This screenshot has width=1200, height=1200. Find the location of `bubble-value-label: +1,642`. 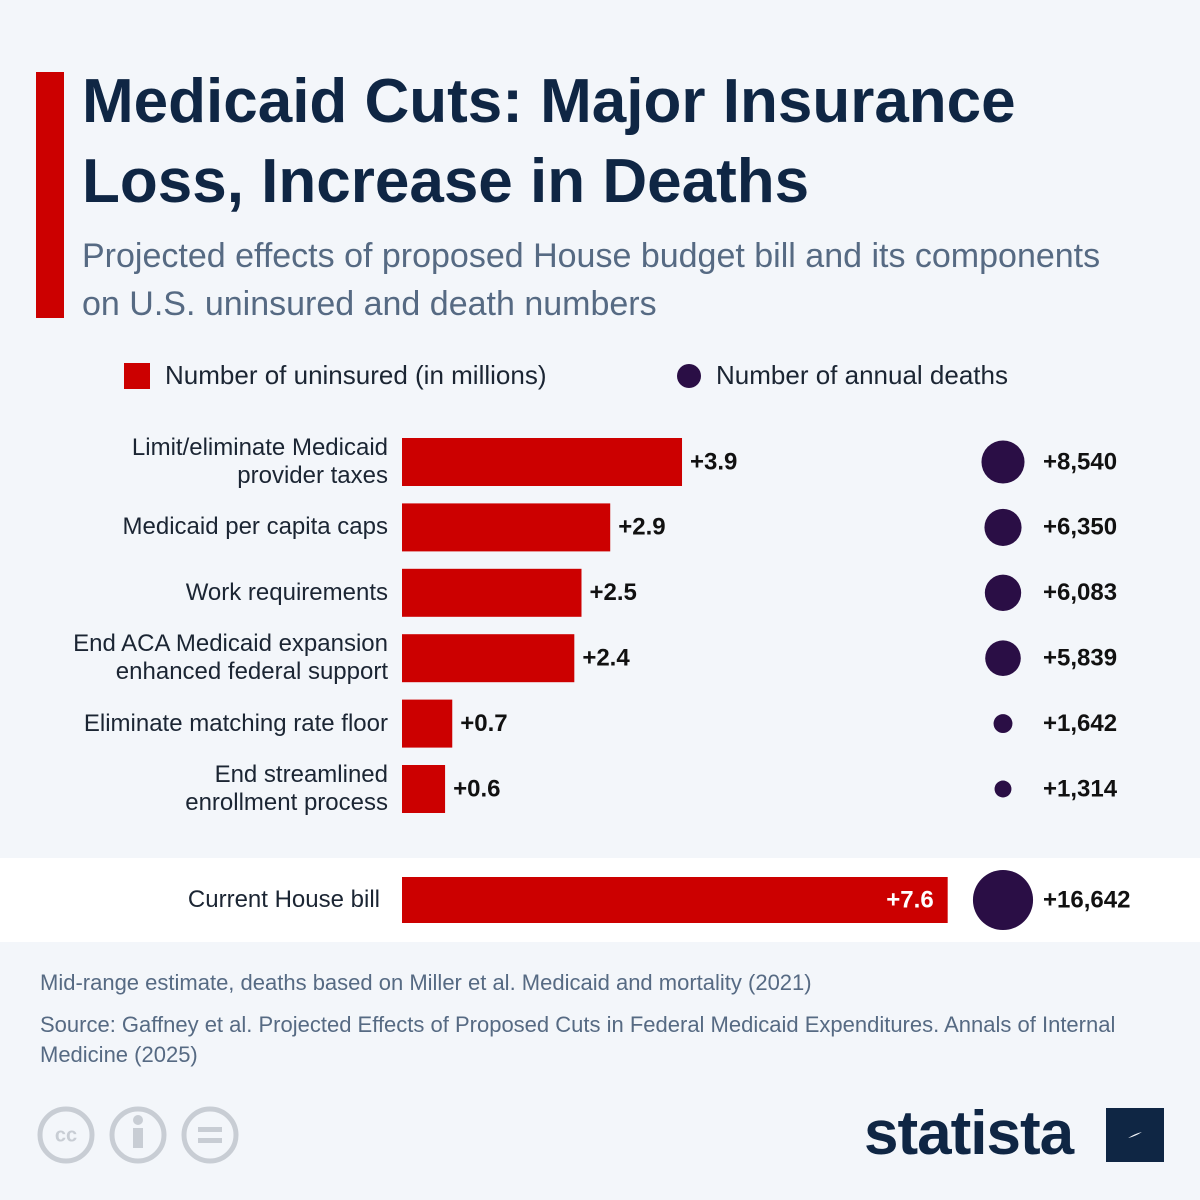

bubble-value-label: +1,642 is located at coordinates (1080, 723).